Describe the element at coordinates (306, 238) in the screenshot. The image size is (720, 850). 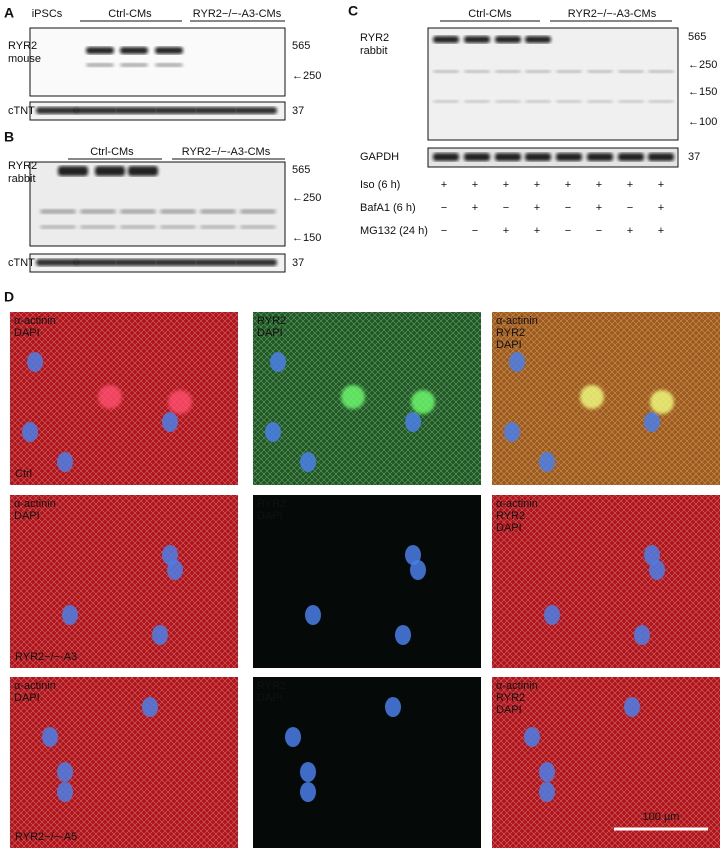
I see `size-marker: ←150` at that location.